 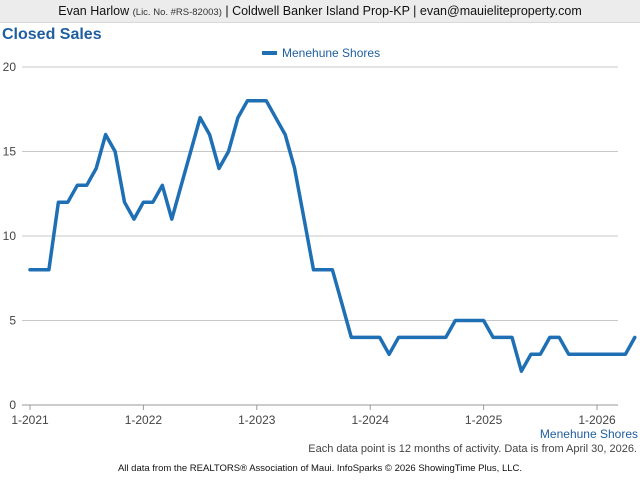 I want to click on x-axis-series-label: Menehune Shores, so click(x=589, y=434).